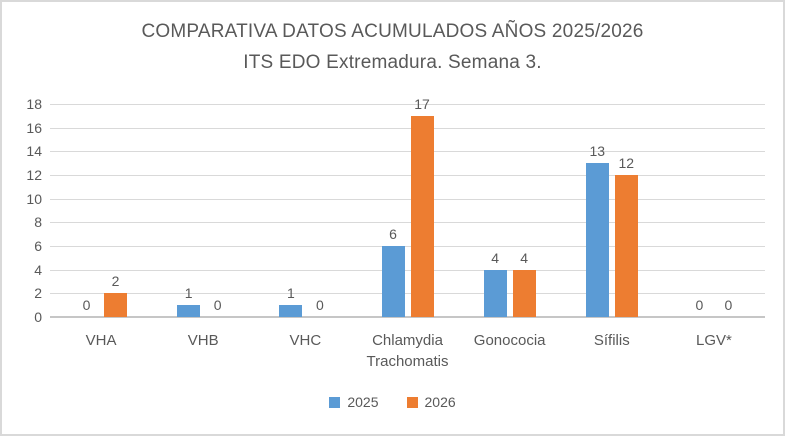 The width and height of the screenshot is (785, 436). Describe the element at coordinates (495, 257) in the screenshot. I see `bar-value-label-2025-gonococia: 4` at that location.